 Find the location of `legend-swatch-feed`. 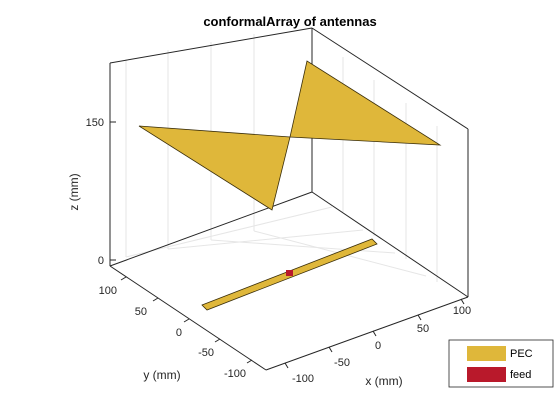

legend-swatch-feed is located at coordinates (486, 374).